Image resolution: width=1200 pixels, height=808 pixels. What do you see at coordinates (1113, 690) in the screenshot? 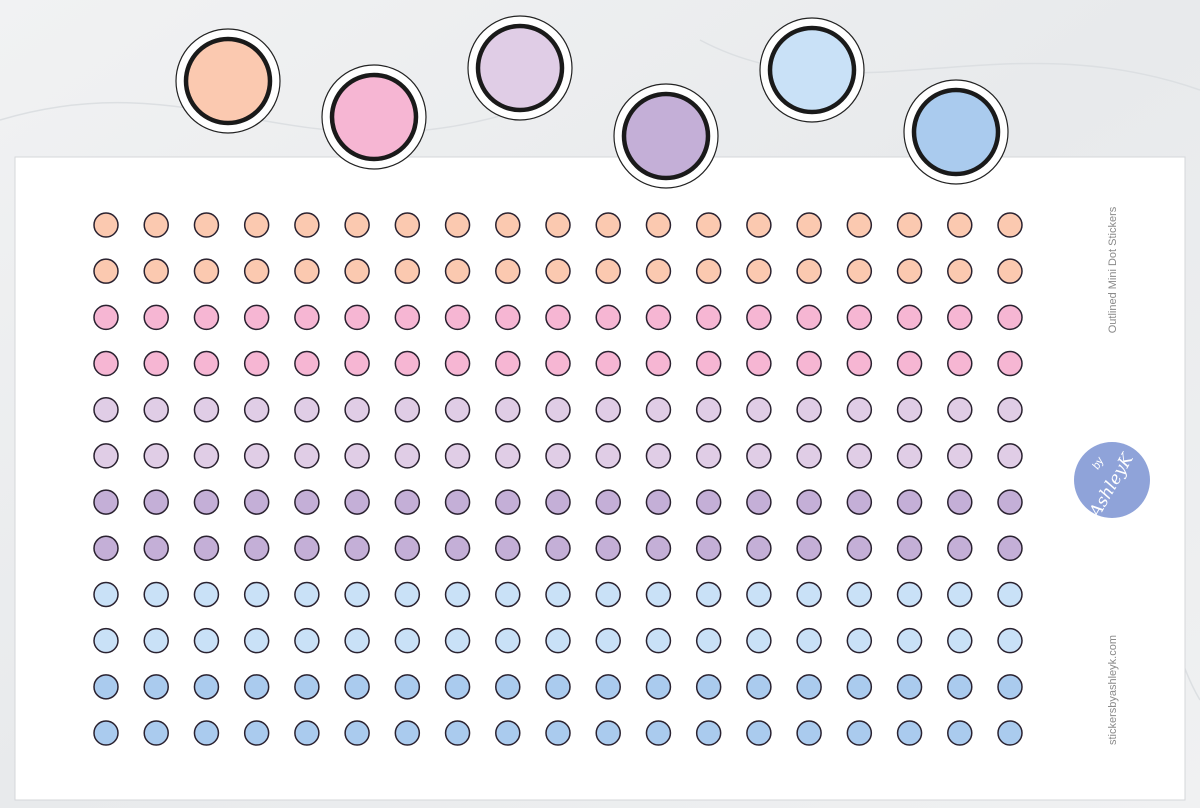
I see `website: stickersbyashleyk.com` at bounding box center [1113, 690].